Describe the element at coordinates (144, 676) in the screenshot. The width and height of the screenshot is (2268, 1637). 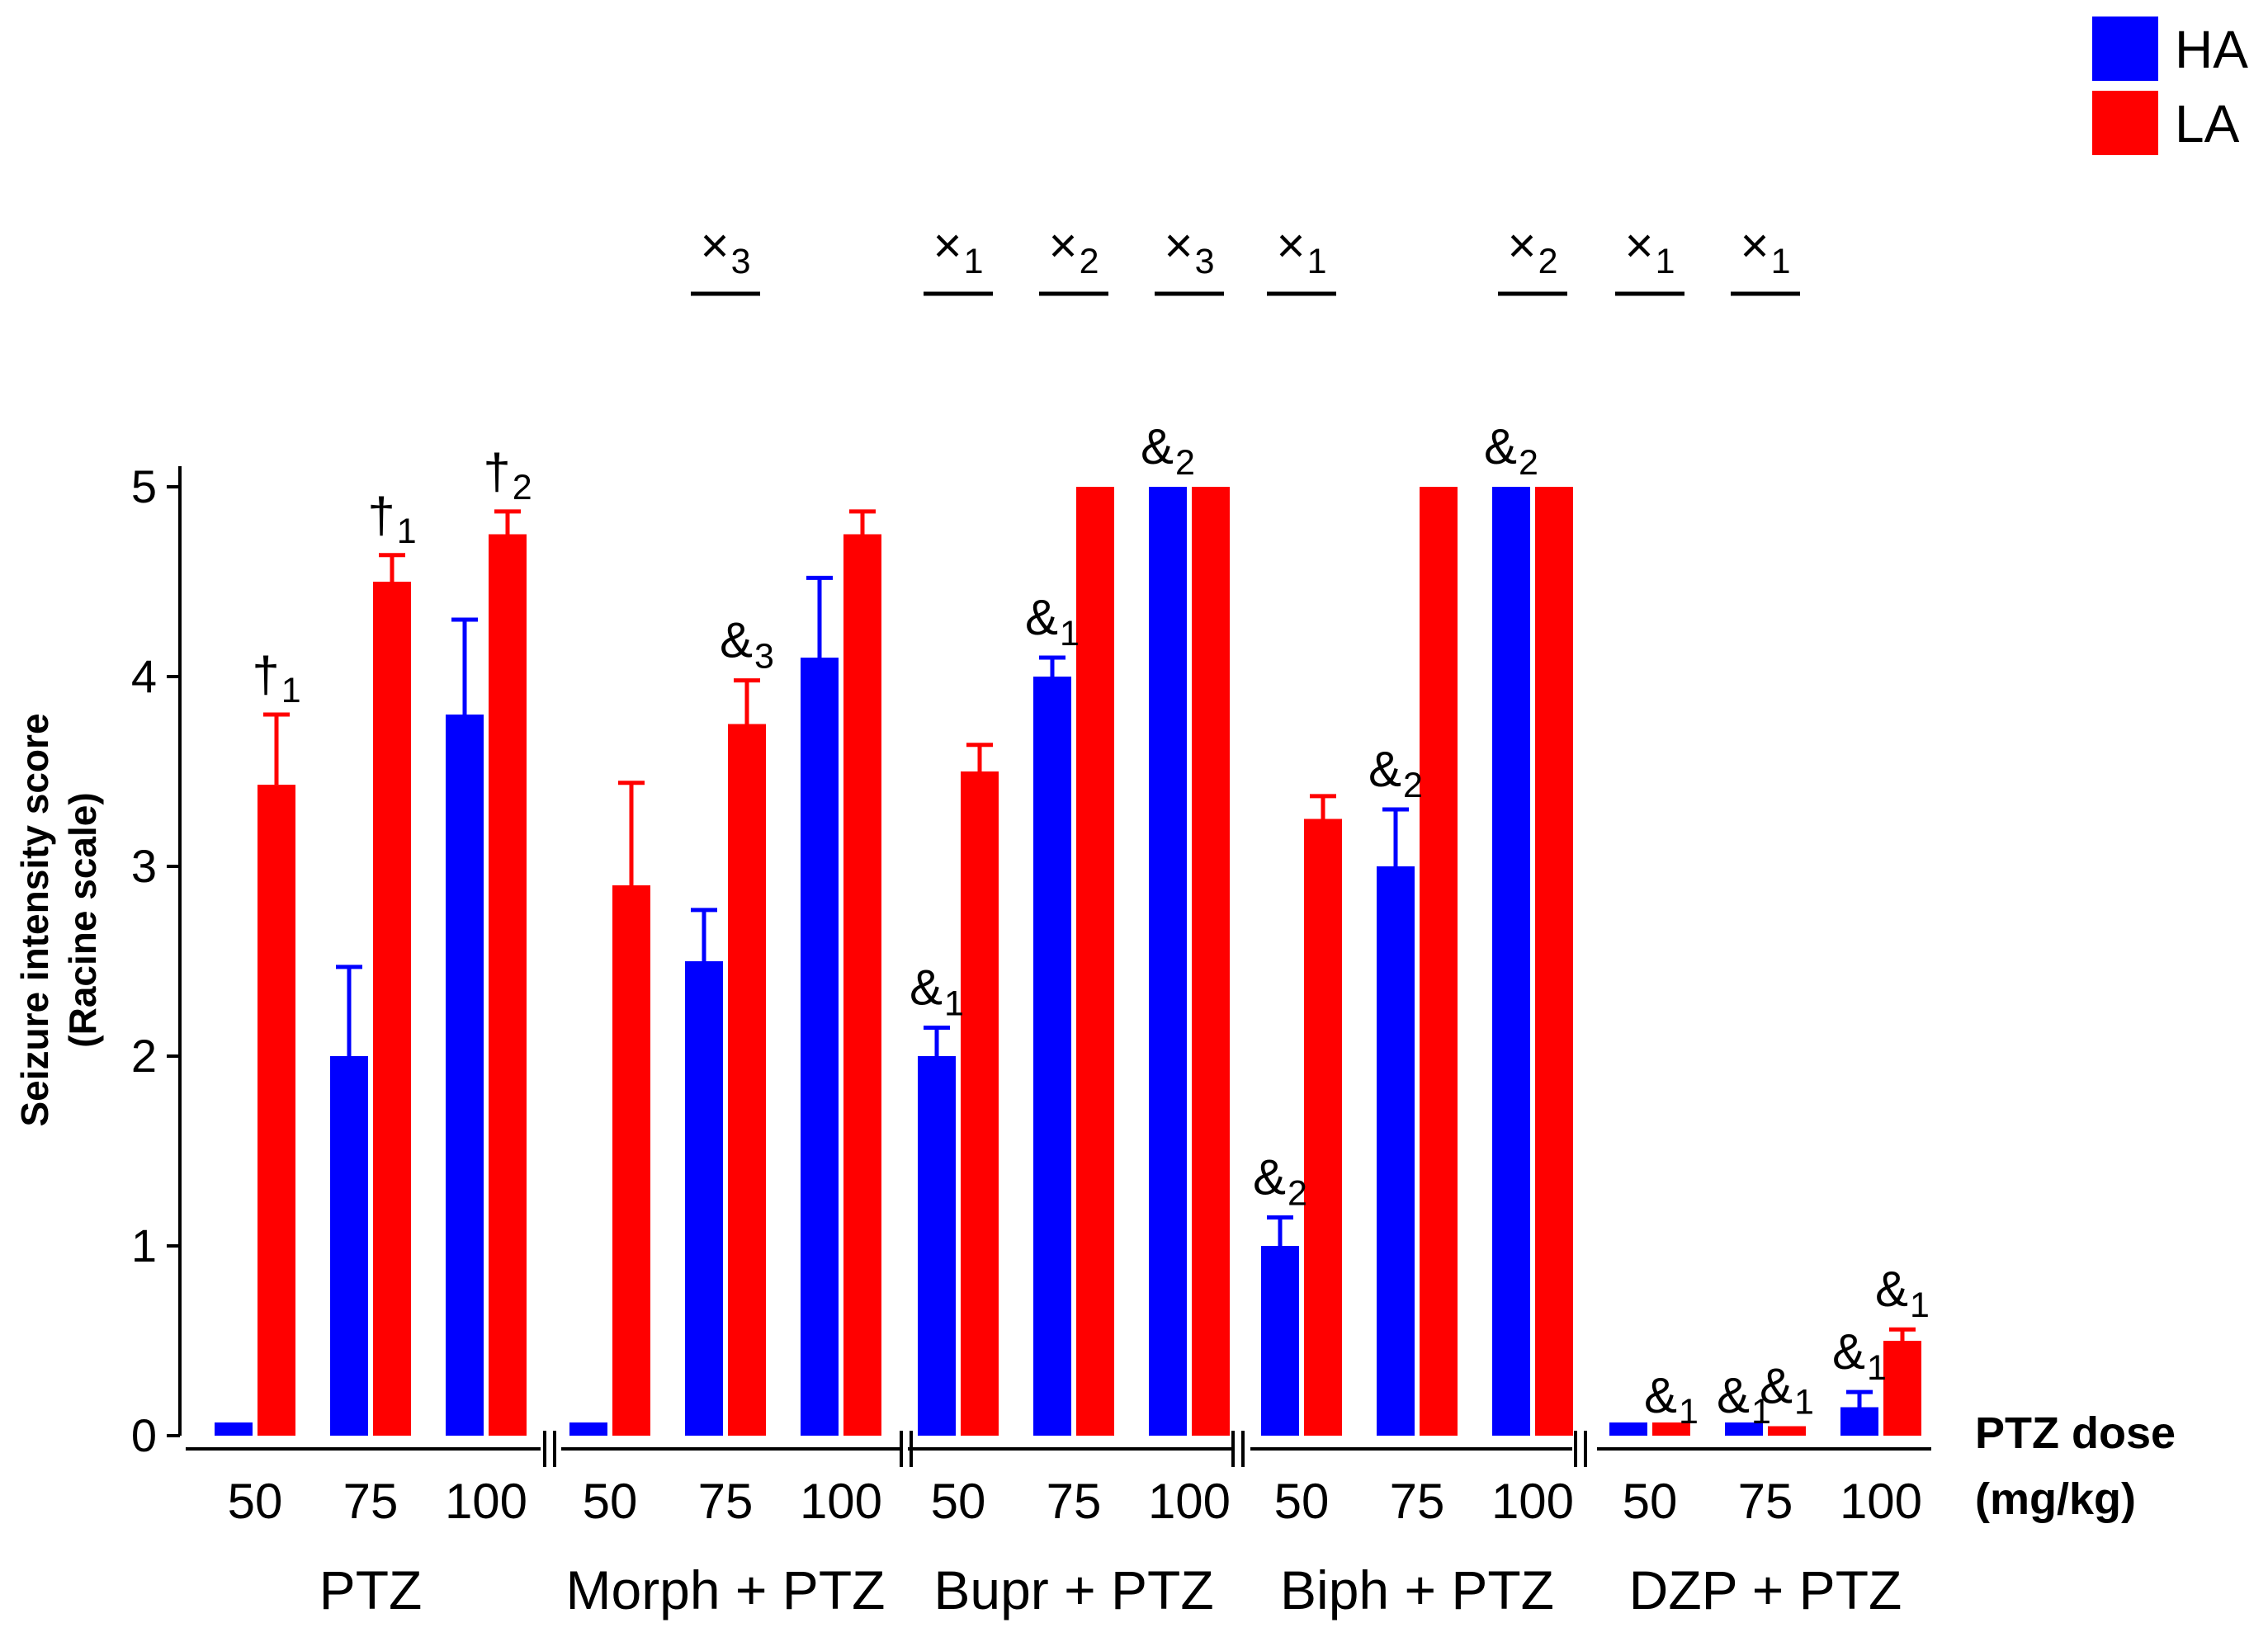
I see `y-tick-label: 4` at that location.